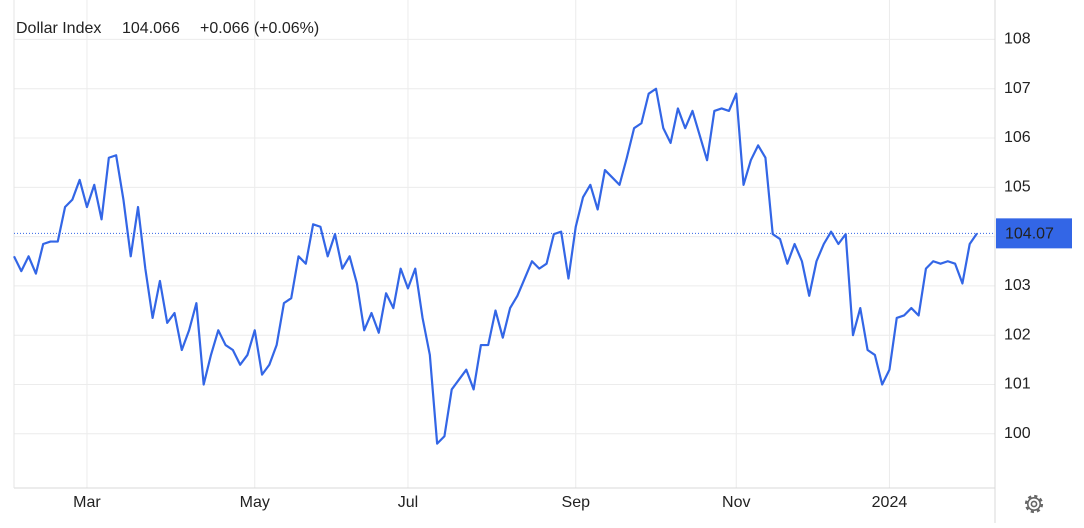 The image size is (1084, 528). Describe the element at coordinates (1017, 285) in the screenshot. I see `y-tick-label: 103` at that location.